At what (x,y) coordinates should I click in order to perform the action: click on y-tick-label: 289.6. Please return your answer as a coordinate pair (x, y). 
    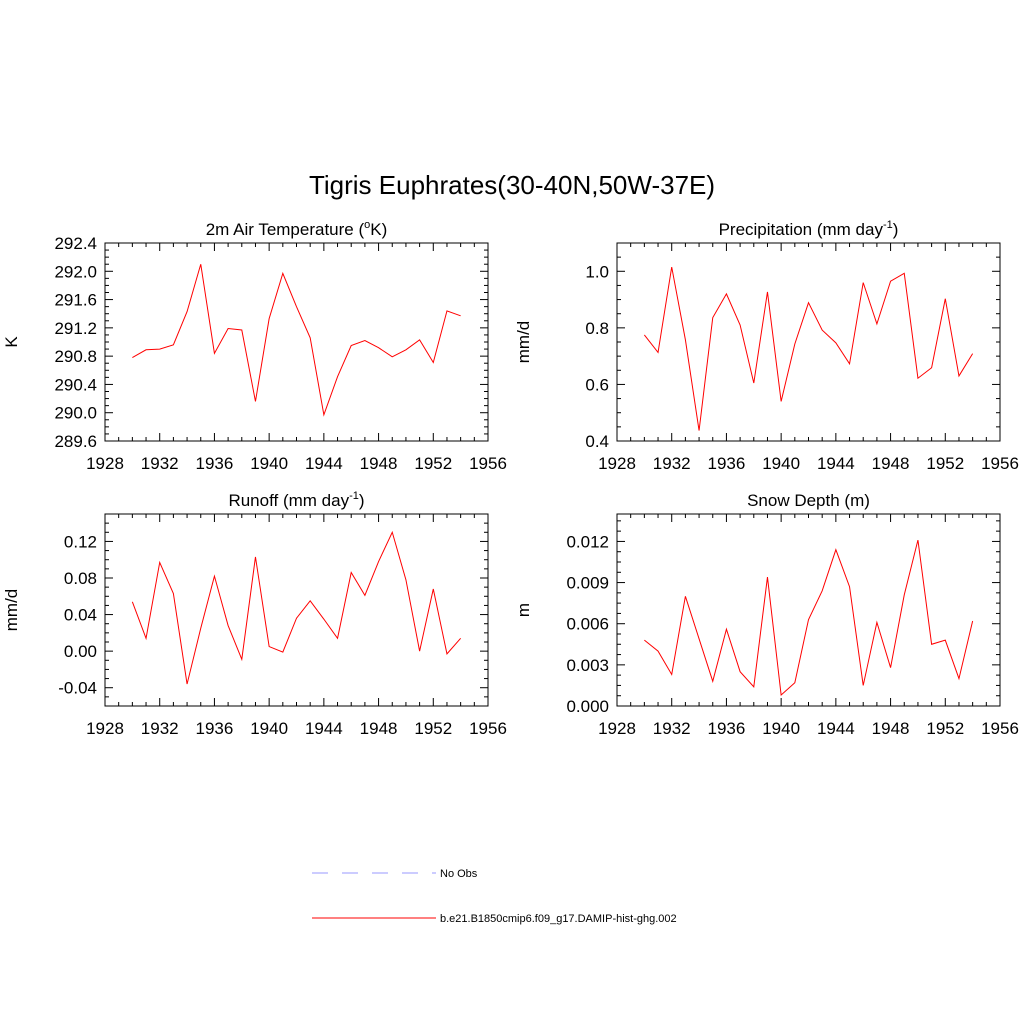
    Looking at the image, I should click on (75, 441).